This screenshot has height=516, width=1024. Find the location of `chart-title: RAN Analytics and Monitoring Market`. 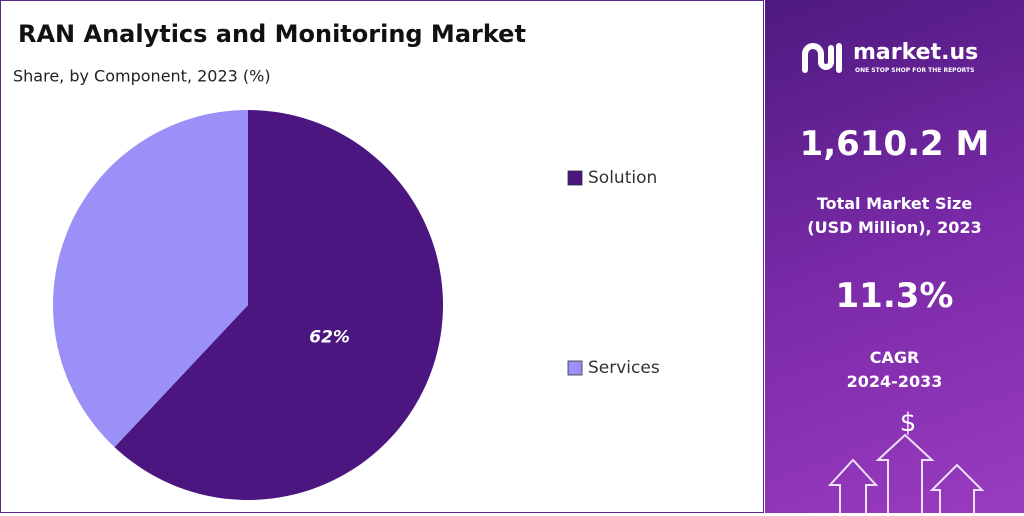

chart-title: RAN Analytics and Monitoring Market is located at coordinates (272, 34).